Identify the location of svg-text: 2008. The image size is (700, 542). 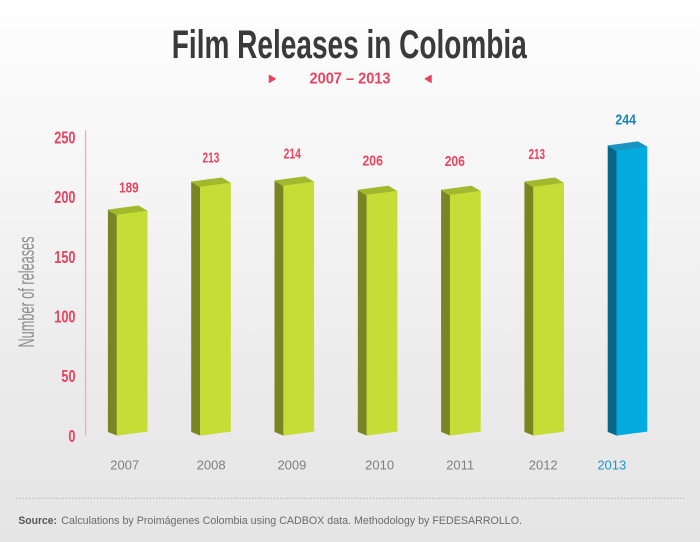
(211, 464).